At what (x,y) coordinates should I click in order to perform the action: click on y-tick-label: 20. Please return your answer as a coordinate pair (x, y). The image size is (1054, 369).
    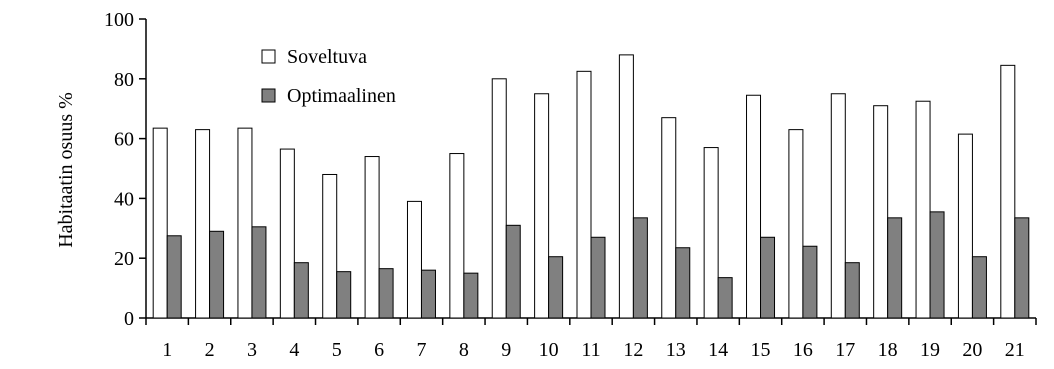
    Looking at the image, I should click on (124, 259).